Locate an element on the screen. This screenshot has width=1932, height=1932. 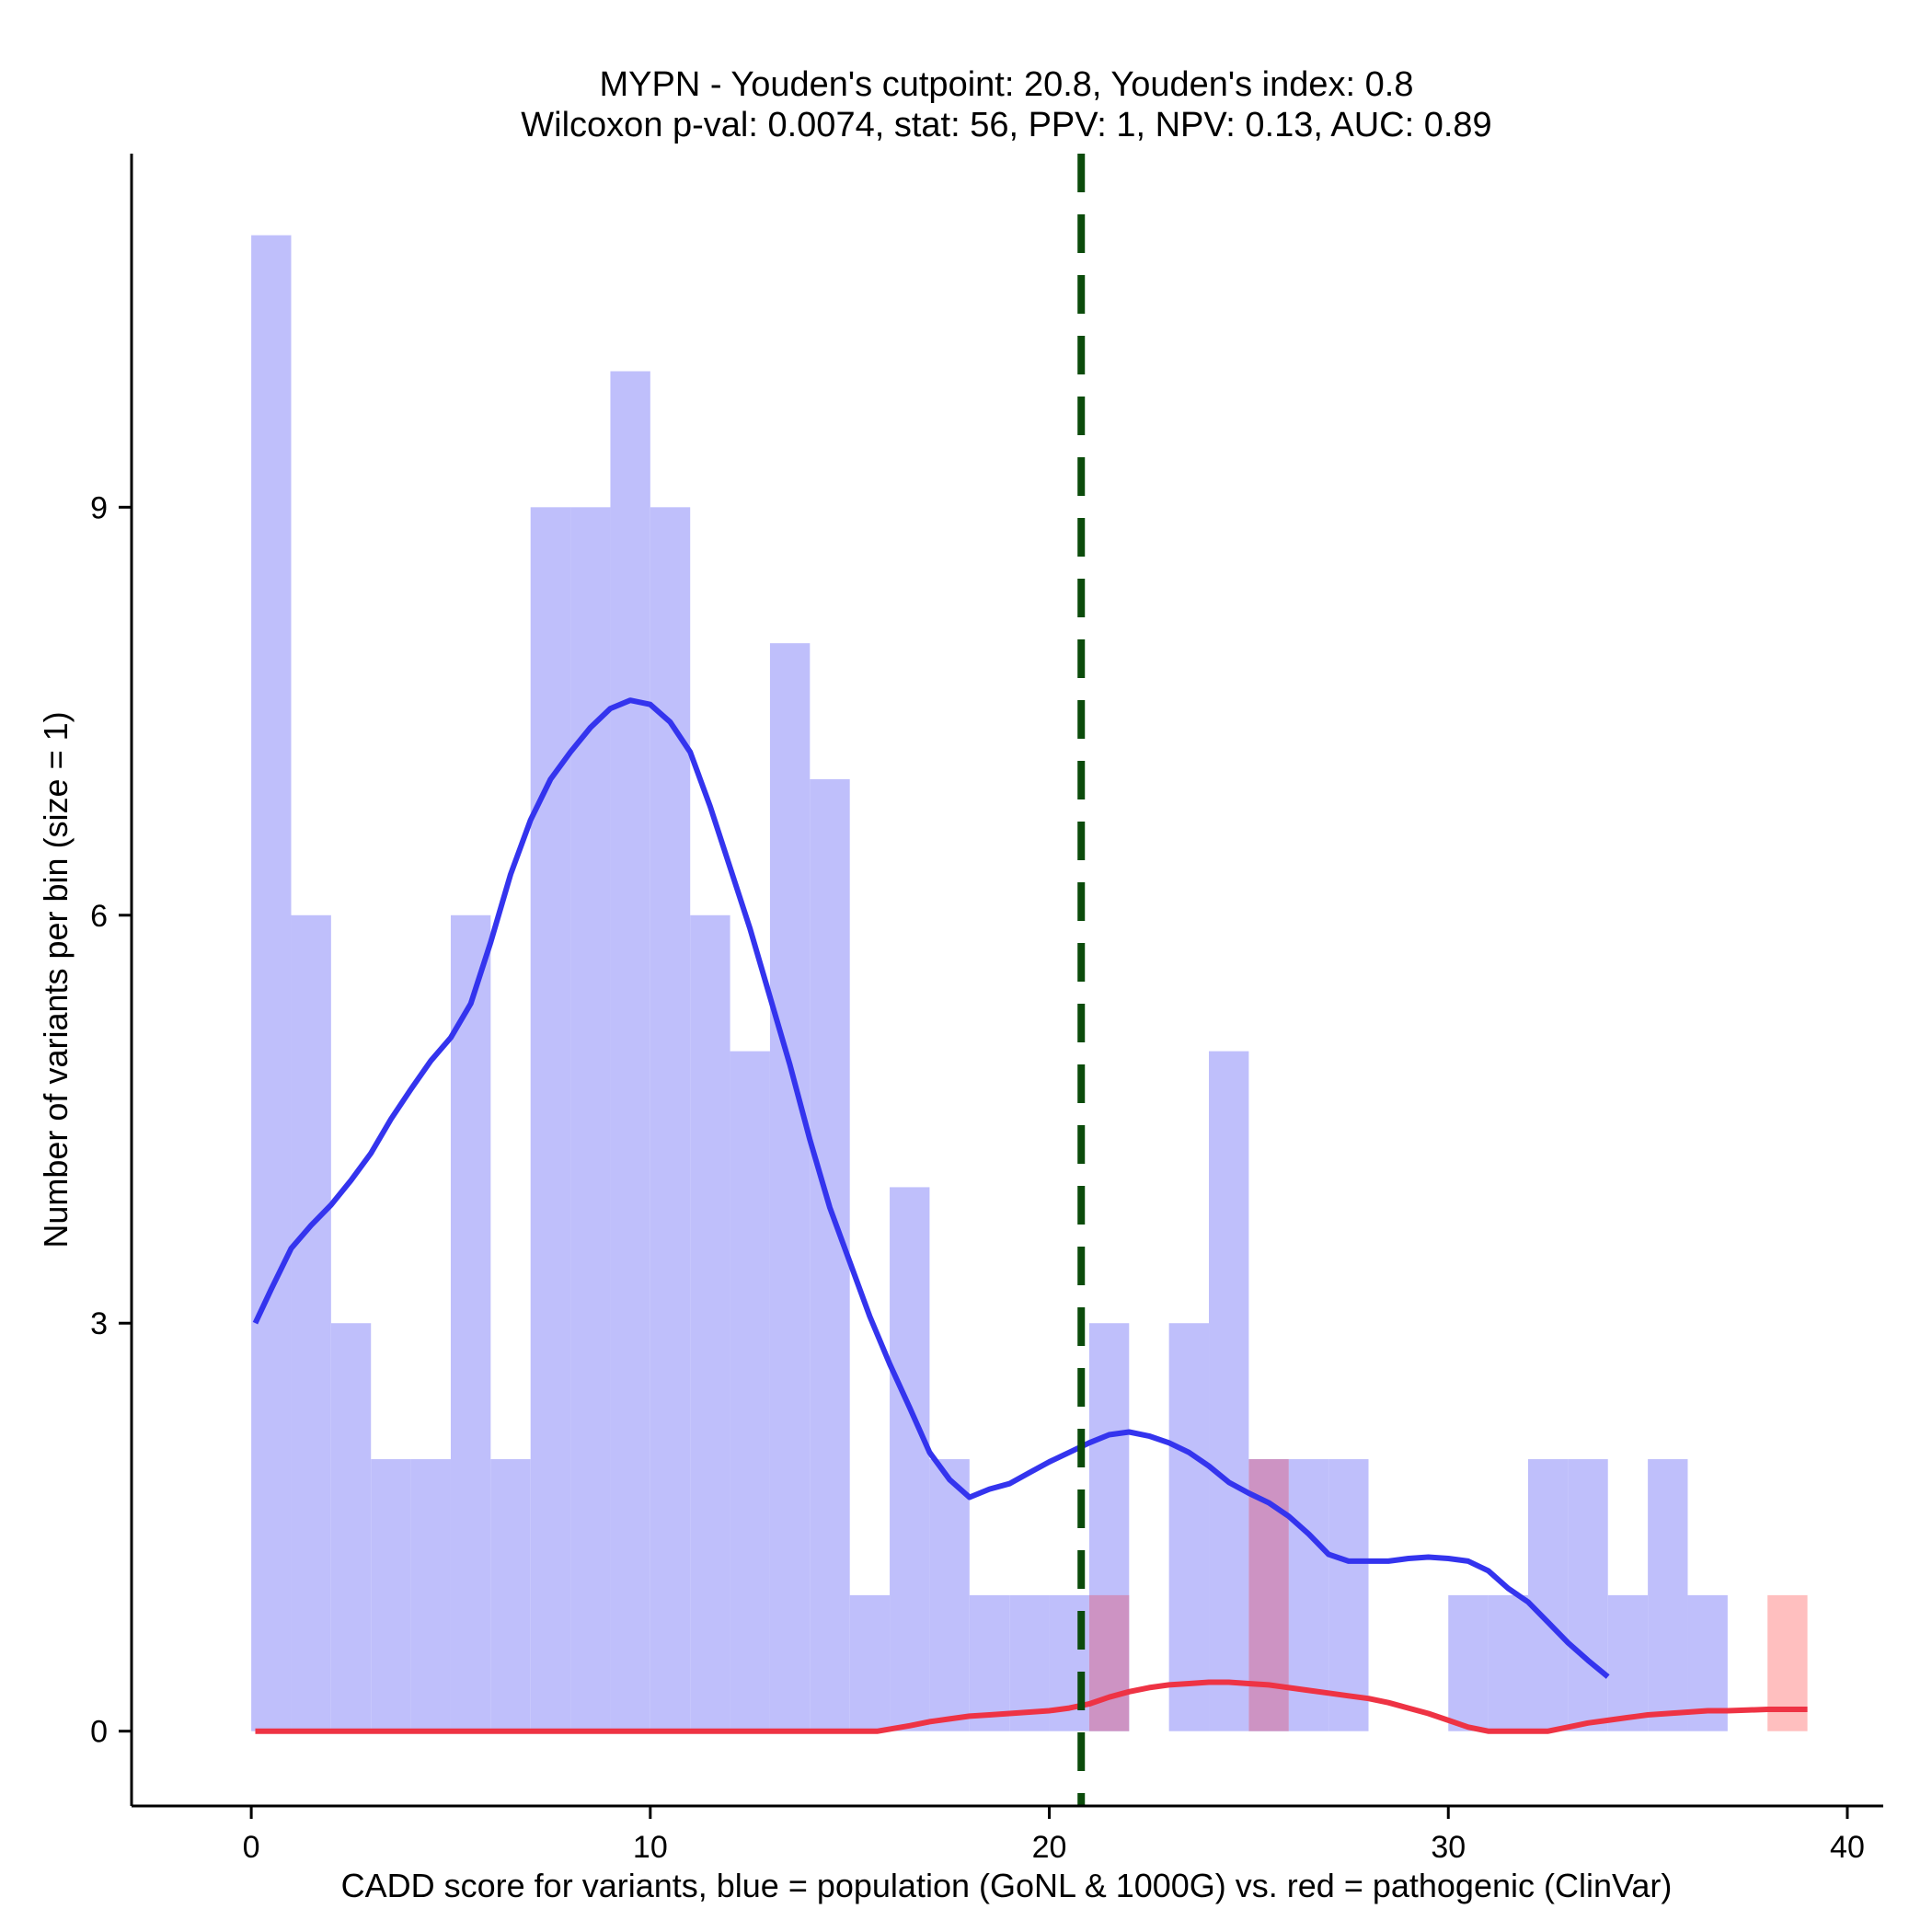
y-tick-label: 3 is located at coordinates (99, 1323).